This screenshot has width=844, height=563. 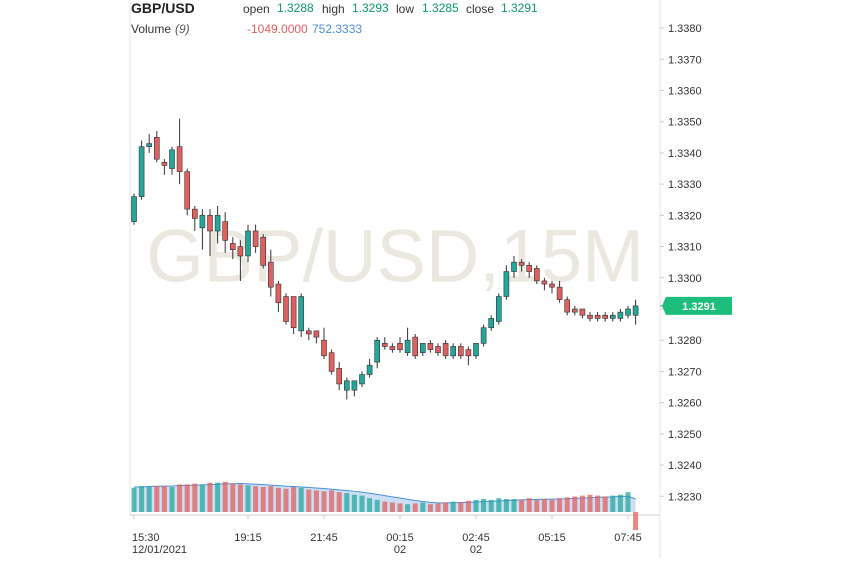 What do you see at coordinates (256, 9) in the screenshot?
I see `ohlc-label: open` at bounding box center [256, 9].